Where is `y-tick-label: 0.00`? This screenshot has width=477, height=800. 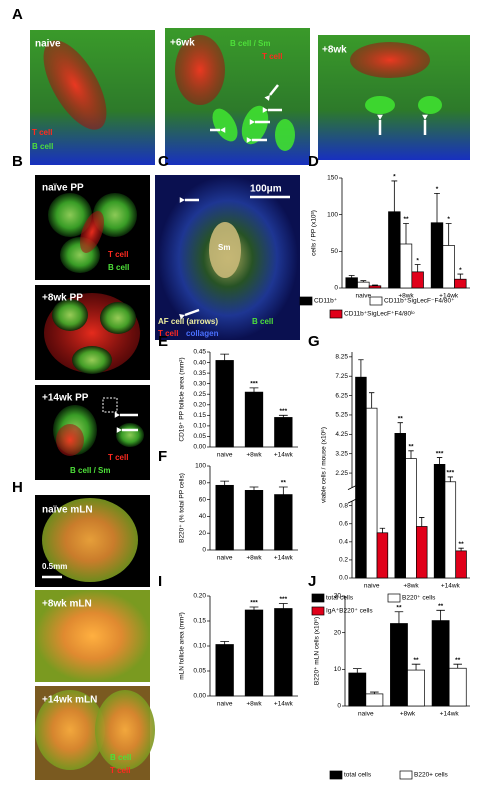
y-tick-label: 0.00 is located at coordinates (199, 696).